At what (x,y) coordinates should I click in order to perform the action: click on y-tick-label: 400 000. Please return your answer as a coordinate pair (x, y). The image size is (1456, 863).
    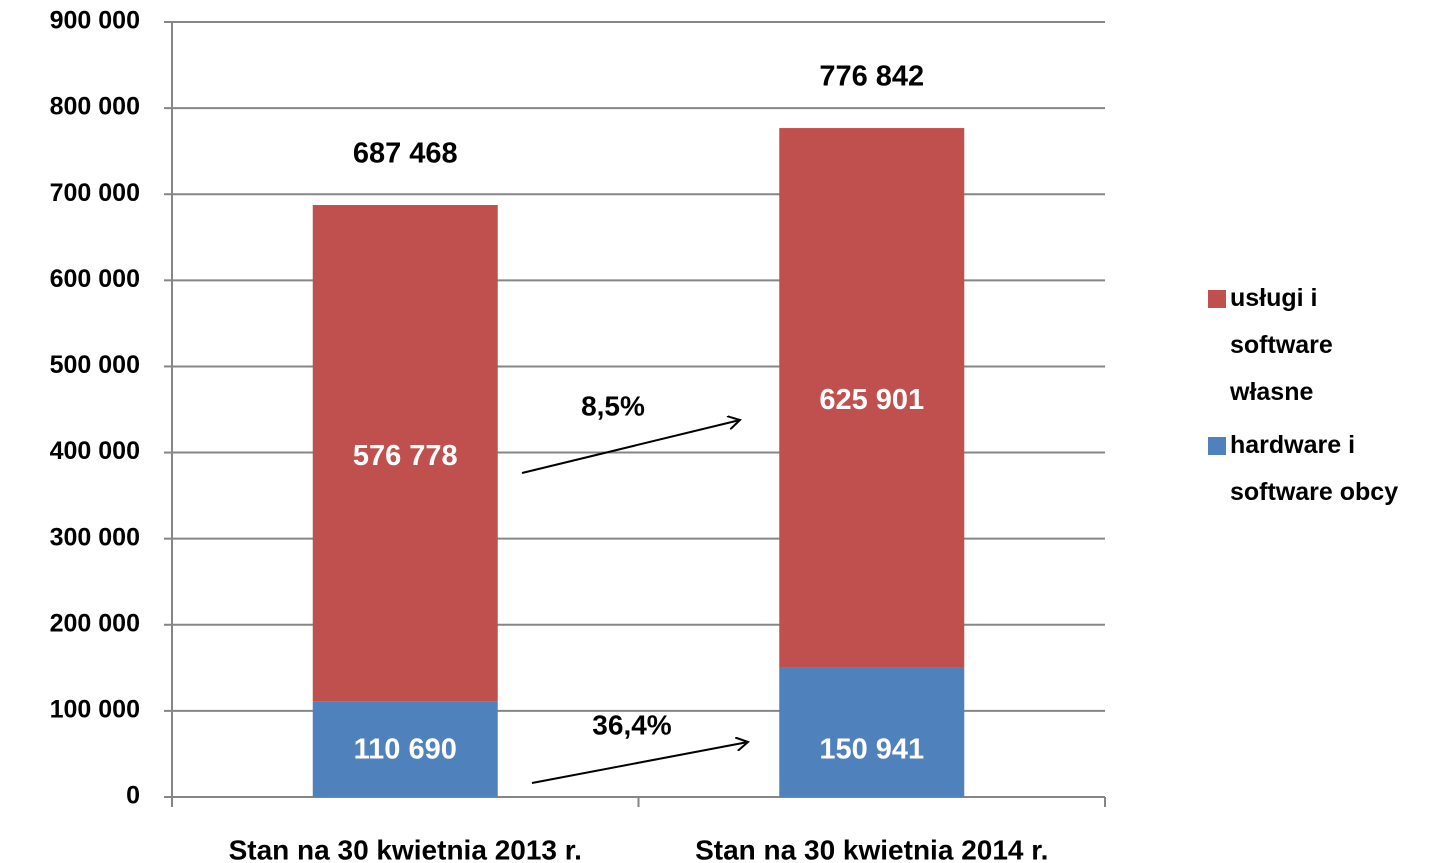
    Looking at the image, I should click on (95, 451).